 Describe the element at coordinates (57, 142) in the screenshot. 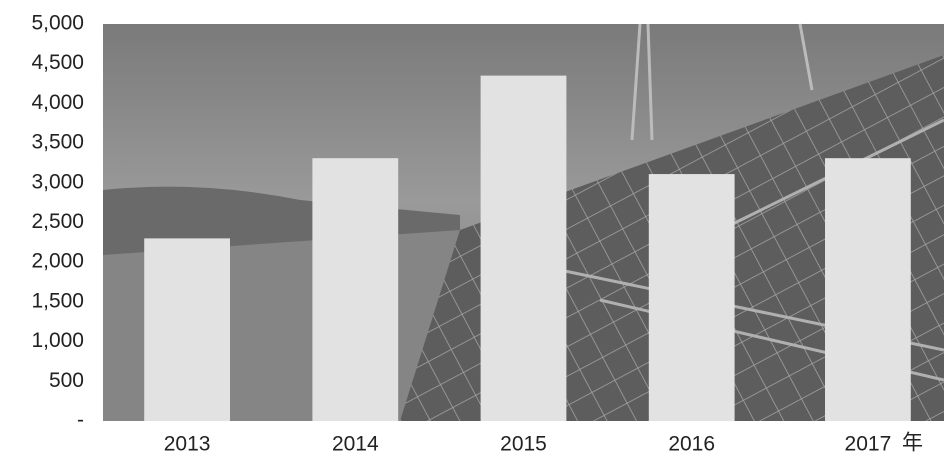

I see `y-tick-label: 3,500` at that location.